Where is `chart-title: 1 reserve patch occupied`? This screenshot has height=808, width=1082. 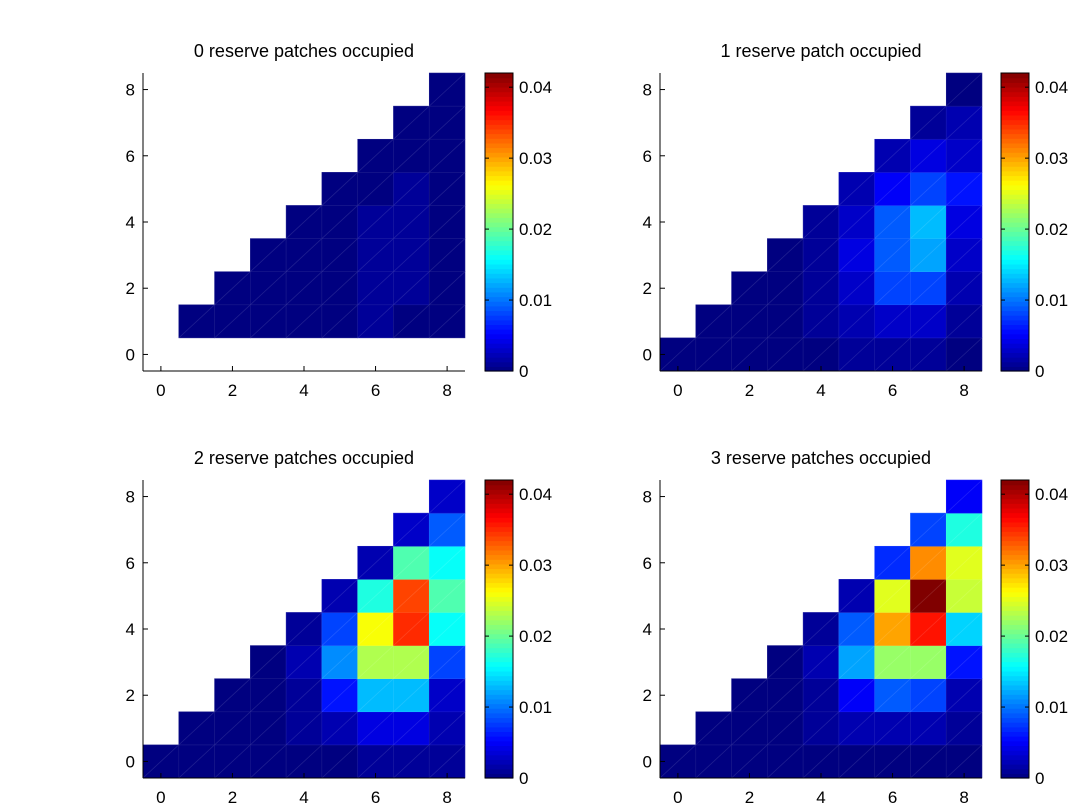 chart-title: 1 reserve patch occupied is located at coordinates (820, 51).